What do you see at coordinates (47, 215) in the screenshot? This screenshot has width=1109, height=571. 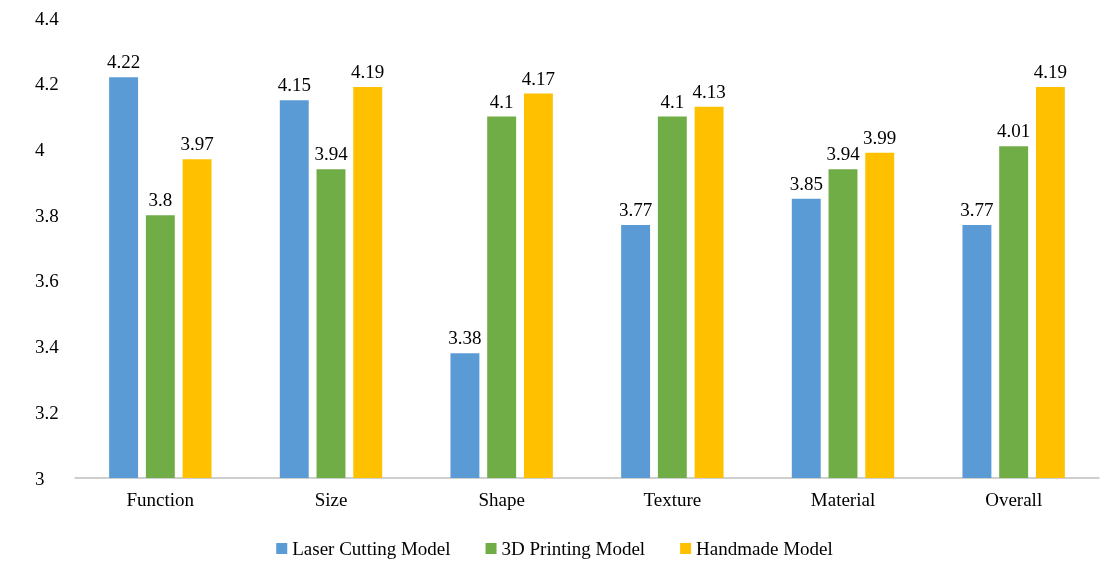 I see `y-tick-label: 3.8` at bounding box center [47, 215].